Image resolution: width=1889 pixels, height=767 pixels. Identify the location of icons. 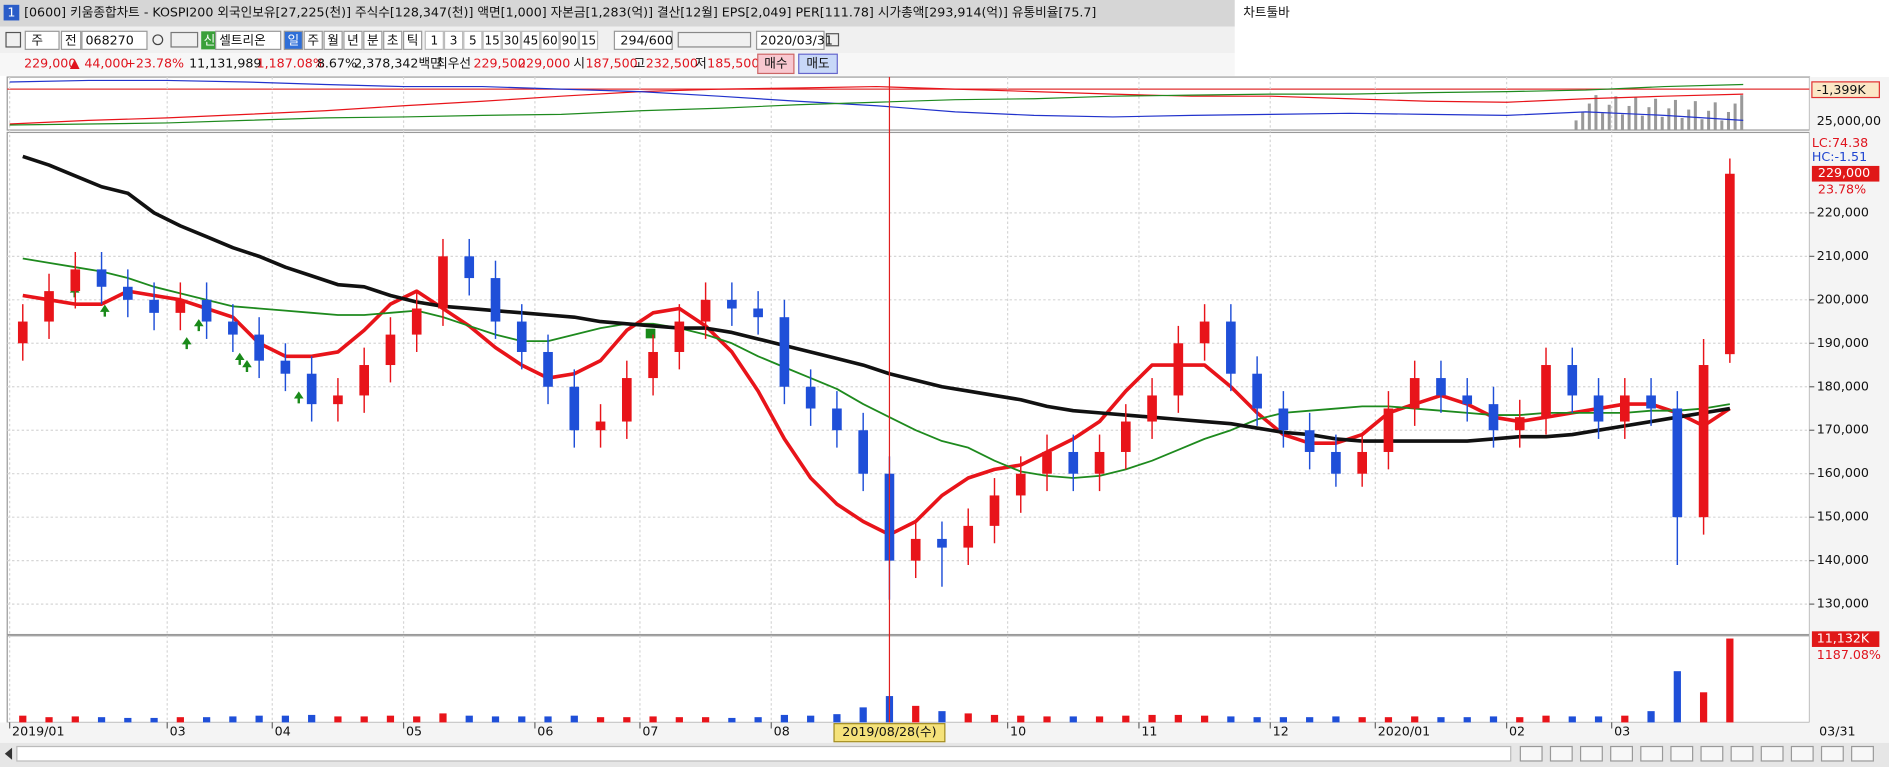
(714, 39).